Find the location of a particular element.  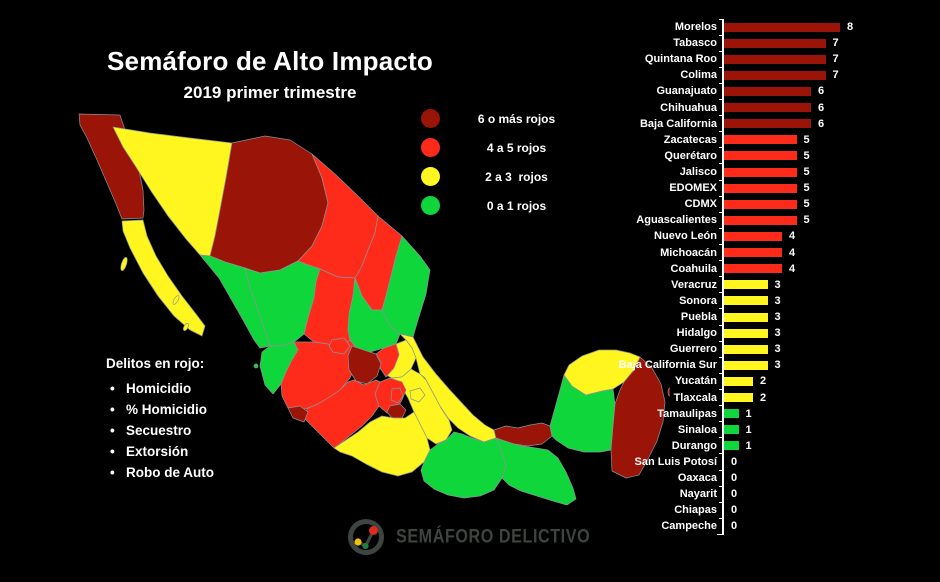

bar-row: Colima 7 is located at coordinates (740, 75).